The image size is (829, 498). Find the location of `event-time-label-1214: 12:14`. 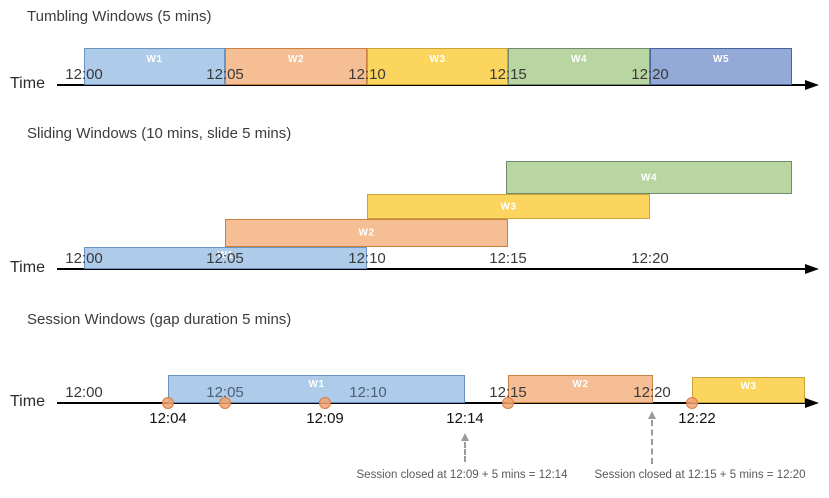

event-time-label-1214: 12:14 is located at coordinates (465, 418).